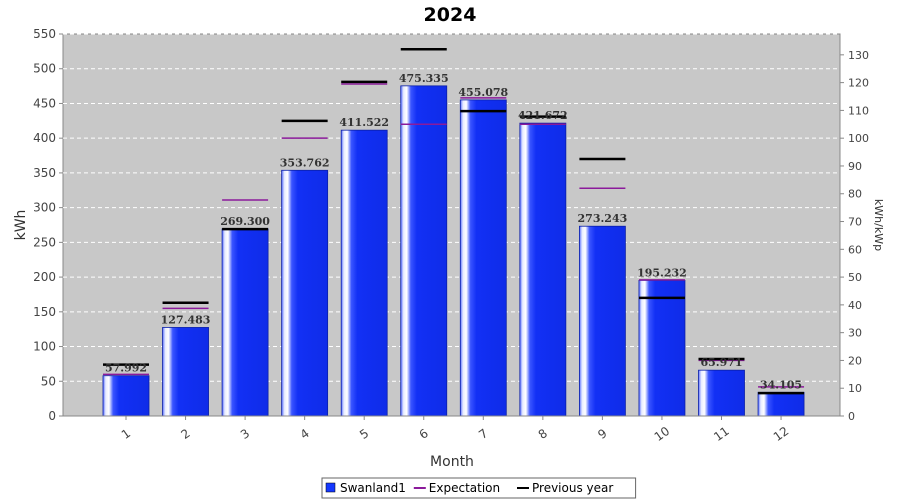 This screenshot has height=500, width=900. I want to click on y2-axis-title: kWh/kWp, so click(878, 225).